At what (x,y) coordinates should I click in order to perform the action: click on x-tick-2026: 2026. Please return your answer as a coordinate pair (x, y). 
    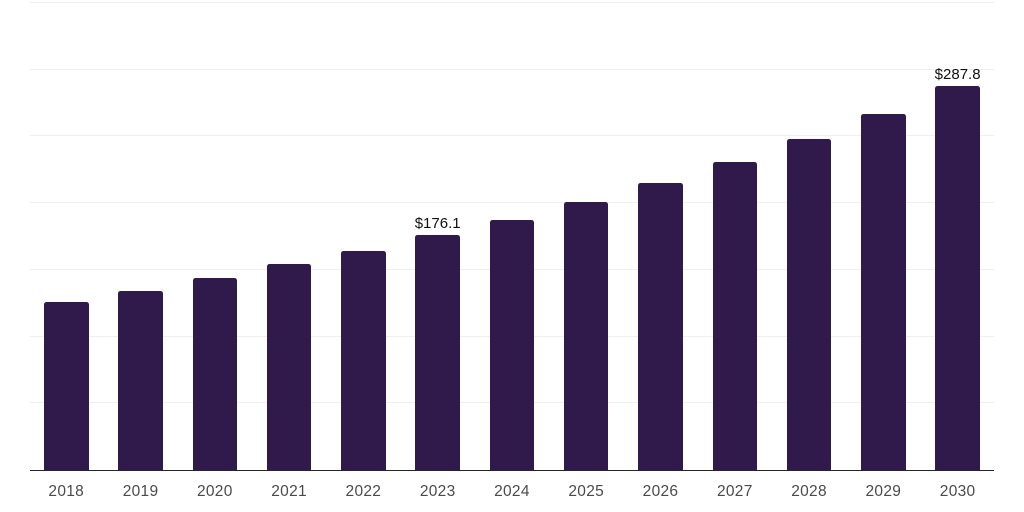
    Looking at the image, I should click on (660, 491).